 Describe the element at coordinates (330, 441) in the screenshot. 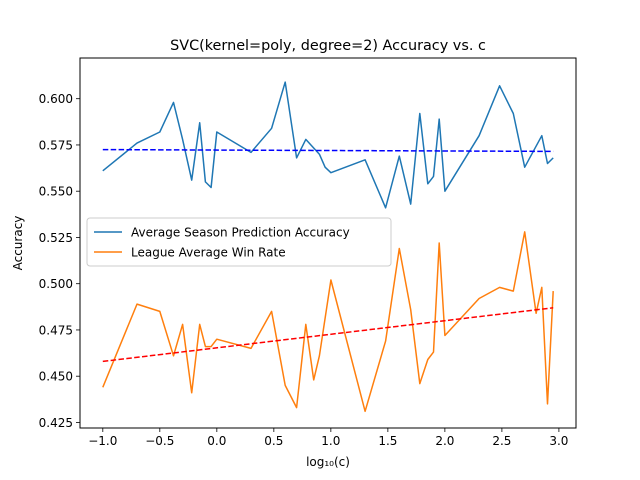

I see `x-tick-label: 1.0` at that location.